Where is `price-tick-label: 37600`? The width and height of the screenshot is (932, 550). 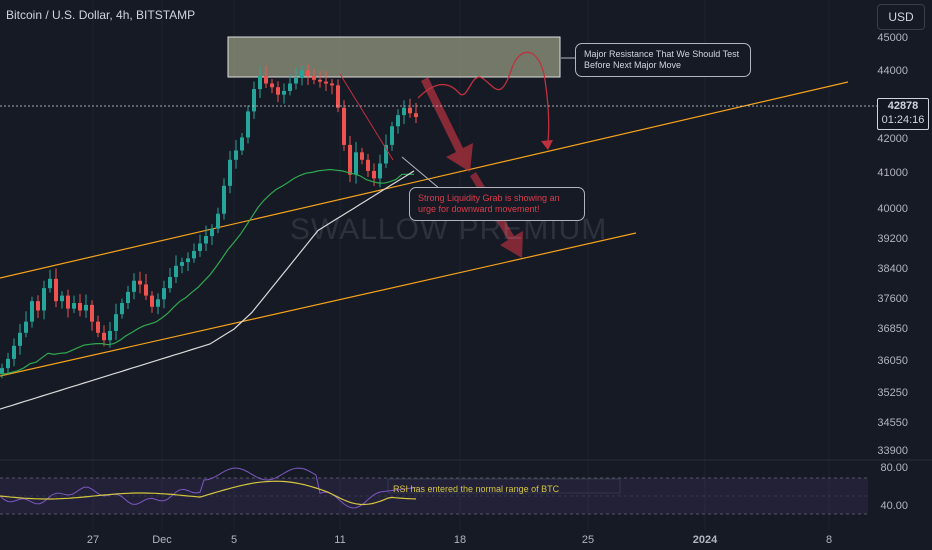
price-tick-label: 37600 is located at coordinates (892, 299).